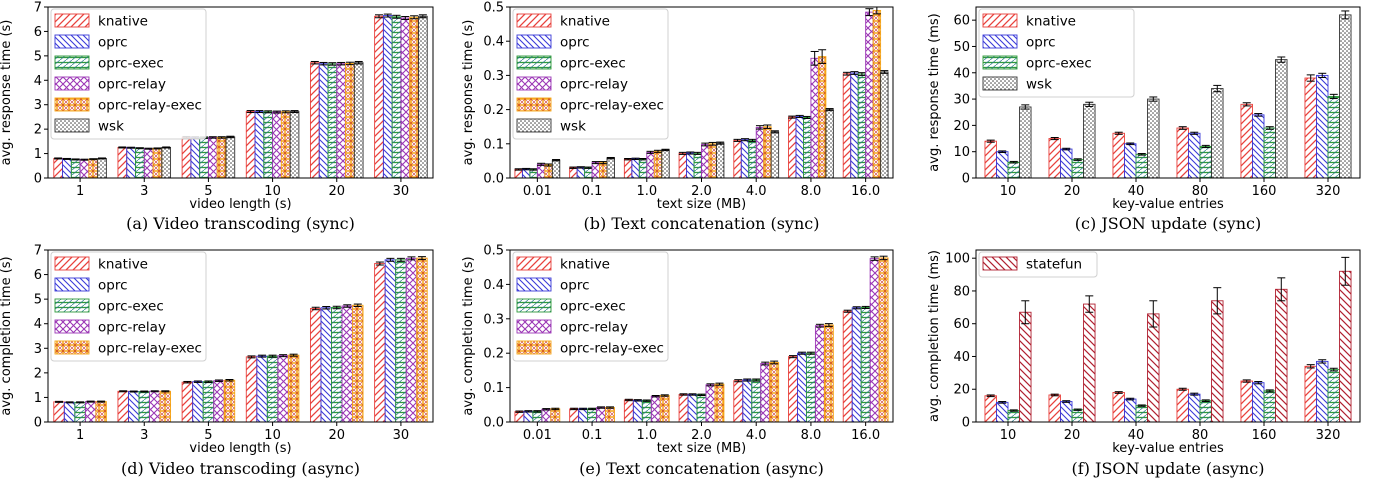  What do you see at coordinates (643, 168) in the screenshot?
I see `bar-oprc-exec-1.0` at bounding box center [643, 168].